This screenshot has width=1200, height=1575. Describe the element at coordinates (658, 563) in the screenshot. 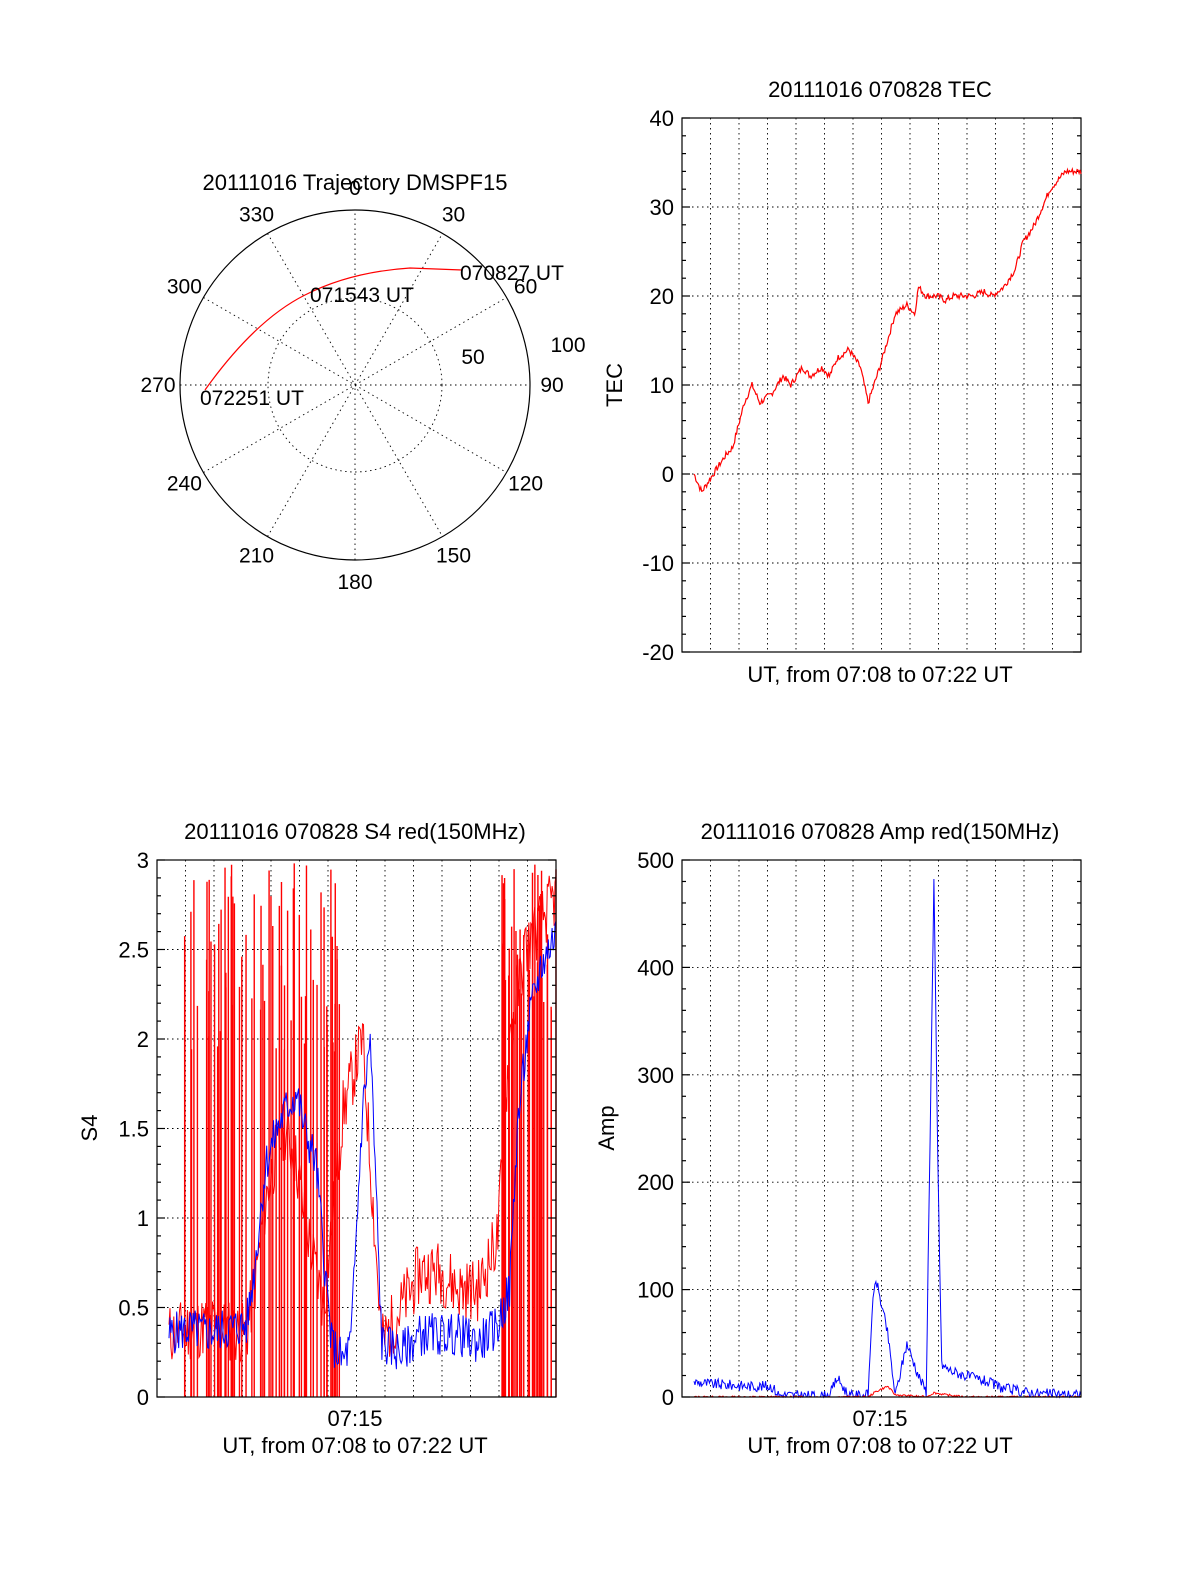

I see `ytick-label--10: -10` at that location.